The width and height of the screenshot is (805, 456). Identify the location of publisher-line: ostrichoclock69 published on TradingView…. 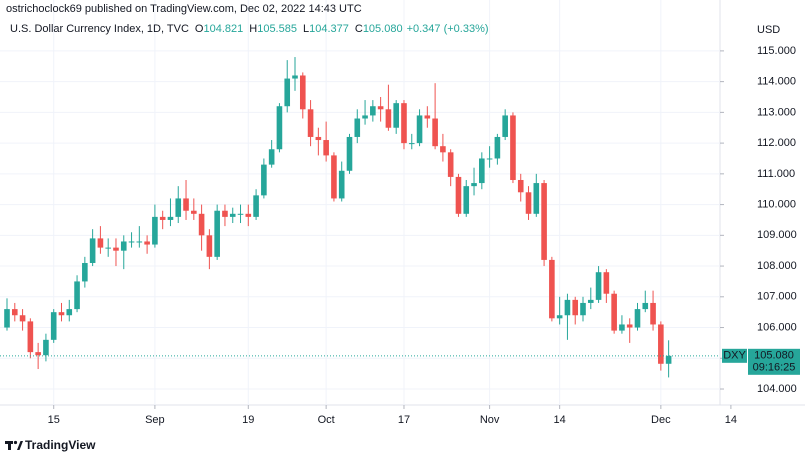
(184, 9).